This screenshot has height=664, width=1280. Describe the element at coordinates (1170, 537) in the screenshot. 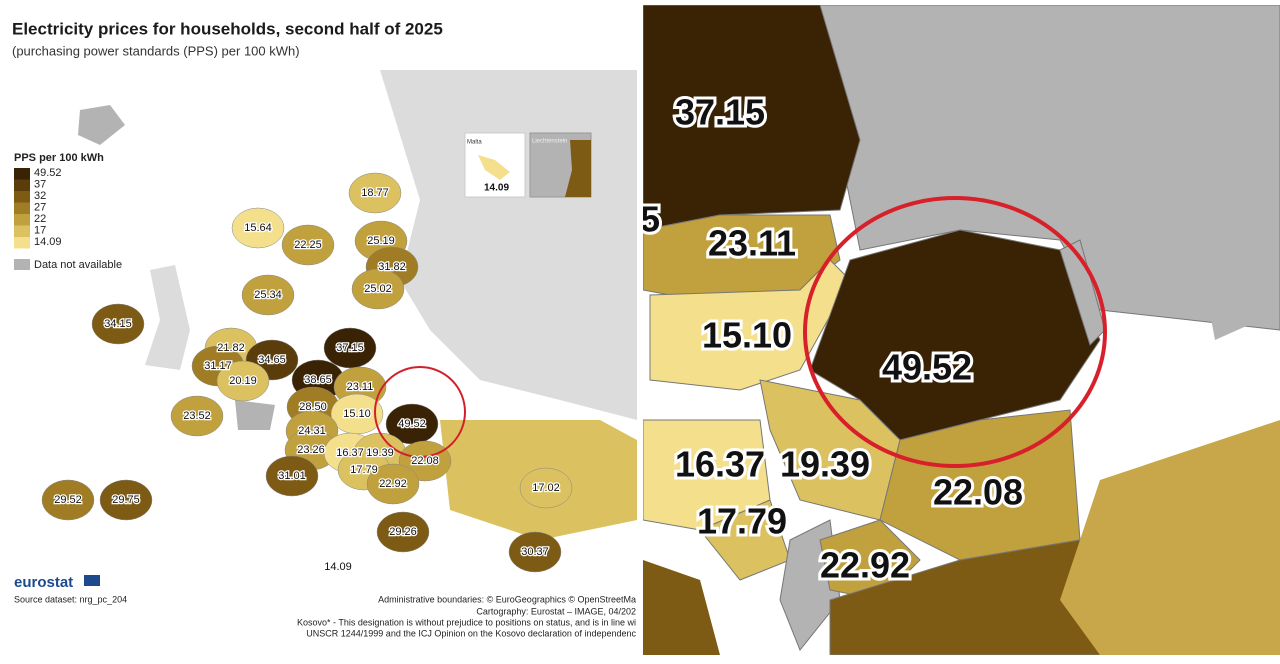

I see `turkey` at that location.